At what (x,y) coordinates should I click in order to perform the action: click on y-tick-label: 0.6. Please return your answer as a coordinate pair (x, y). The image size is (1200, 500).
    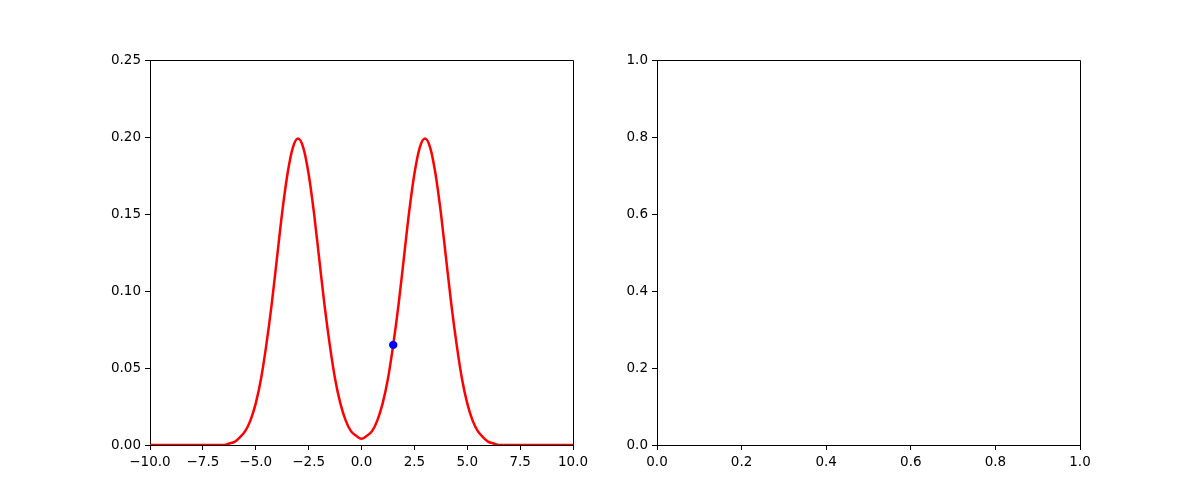
    Looking at the image, I should click on (637, 212).